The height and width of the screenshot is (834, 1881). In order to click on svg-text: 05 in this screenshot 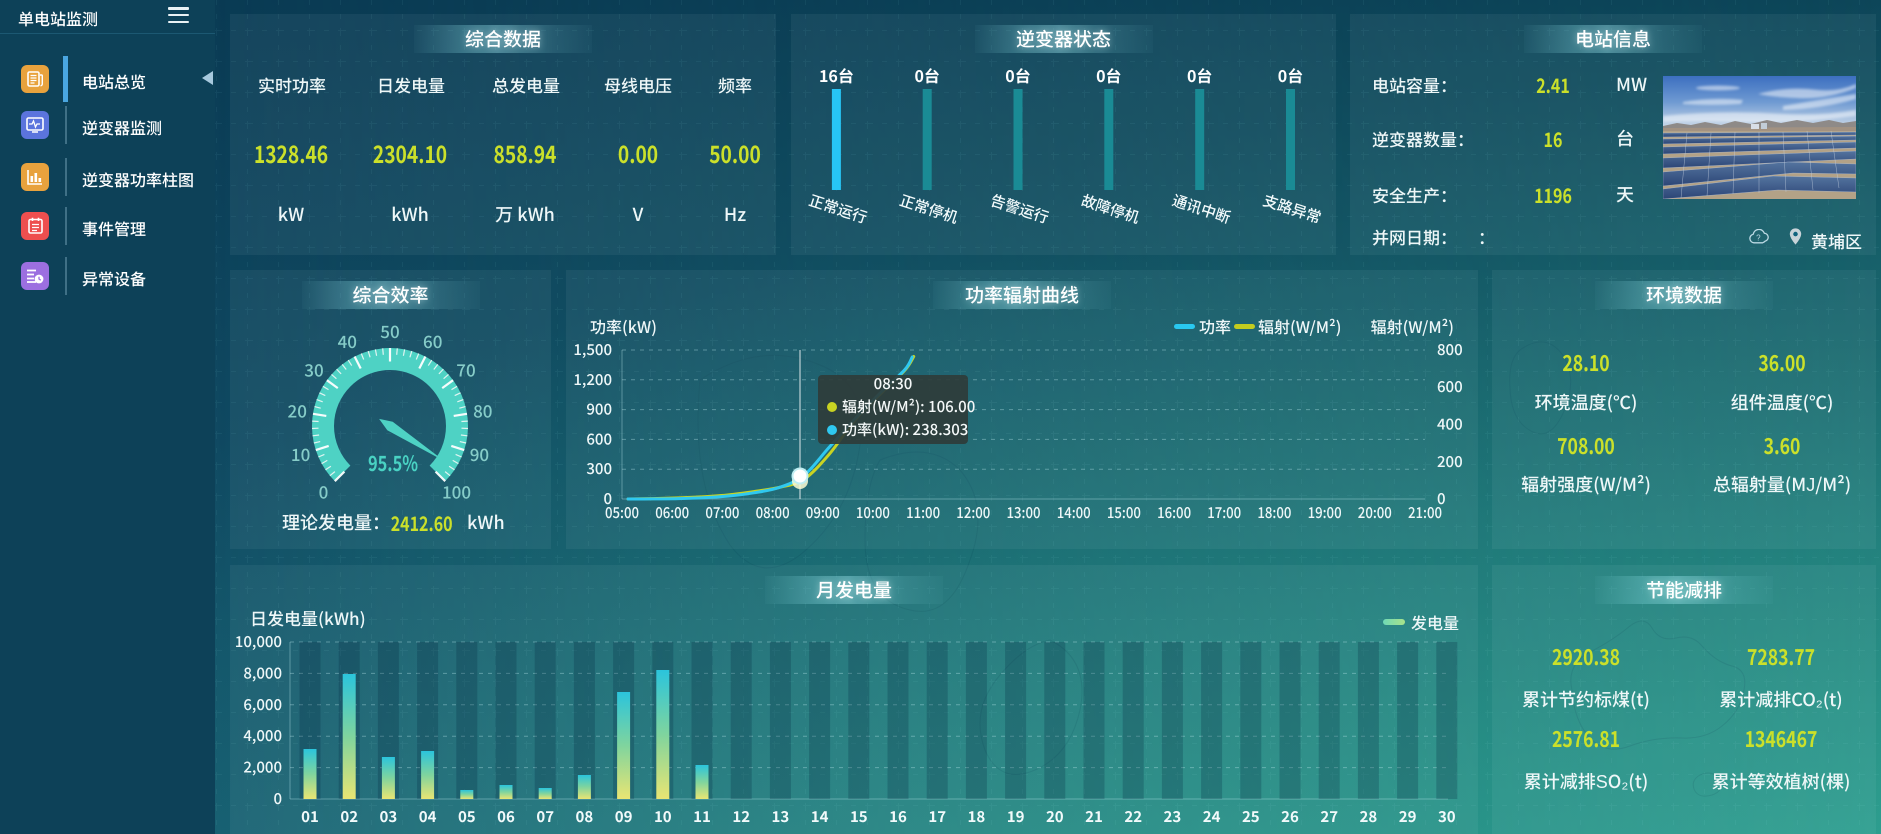, I will do `click(467, 816)`.